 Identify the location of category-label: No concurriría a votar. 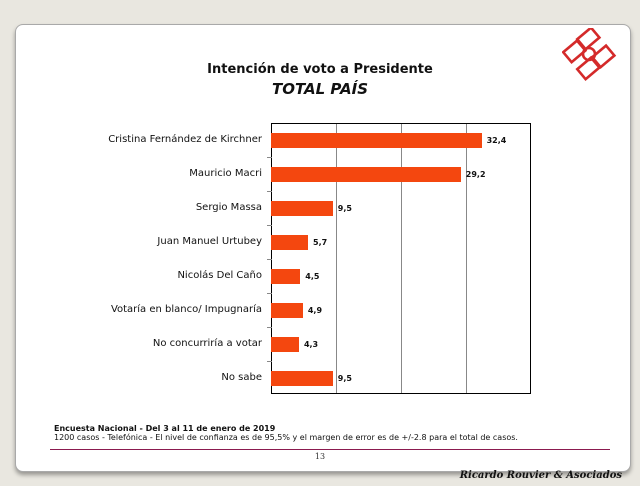
(207, 343).